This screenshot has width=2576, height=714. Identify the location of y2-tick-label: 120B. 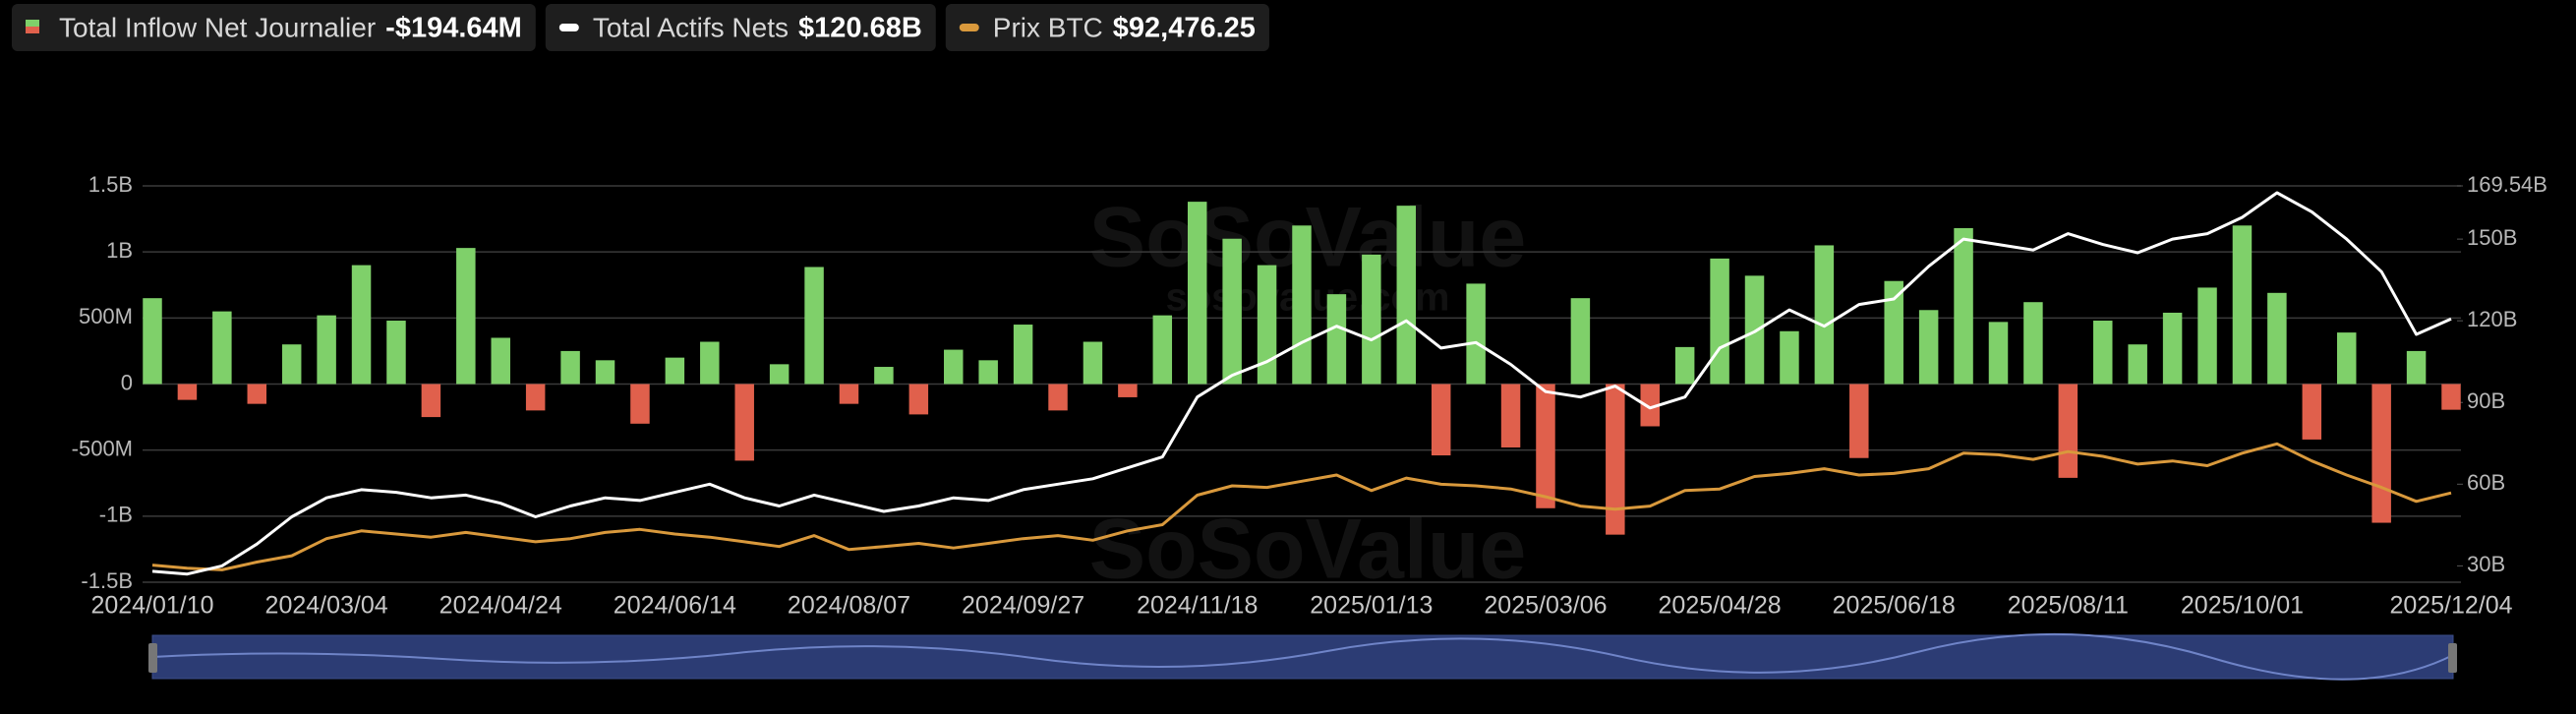
(2492, 319).